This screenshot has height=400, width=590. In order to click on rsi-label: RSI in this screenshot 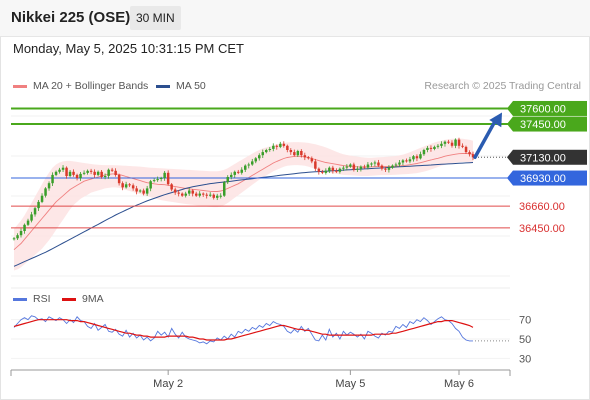, I will do `click(42, 299)`.